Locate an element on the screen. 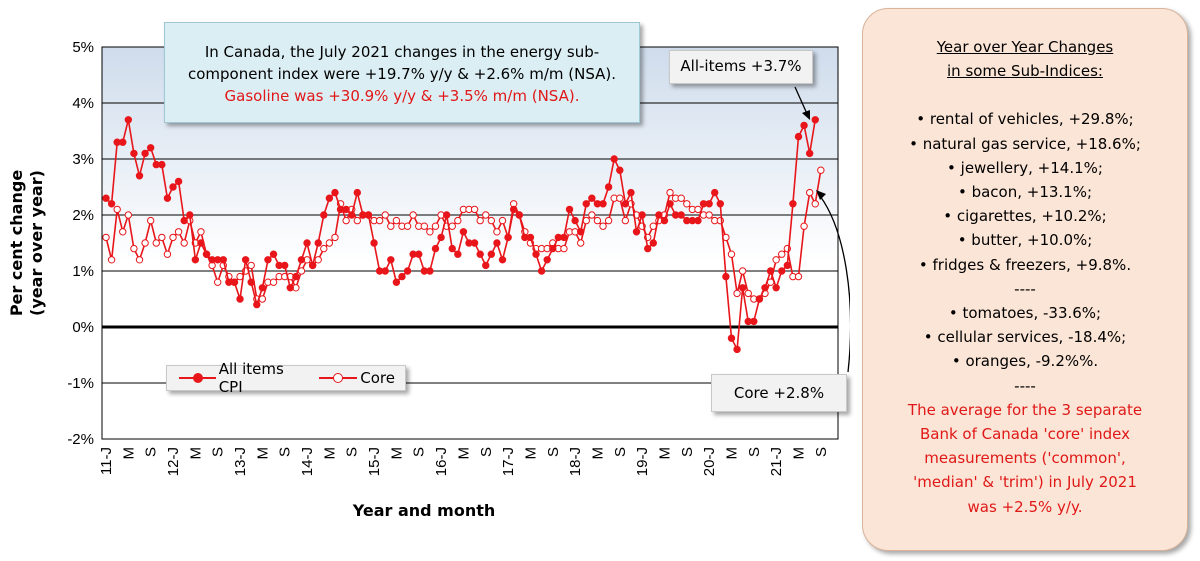  legend-item-core: Core is located at coordinates (357, 378).